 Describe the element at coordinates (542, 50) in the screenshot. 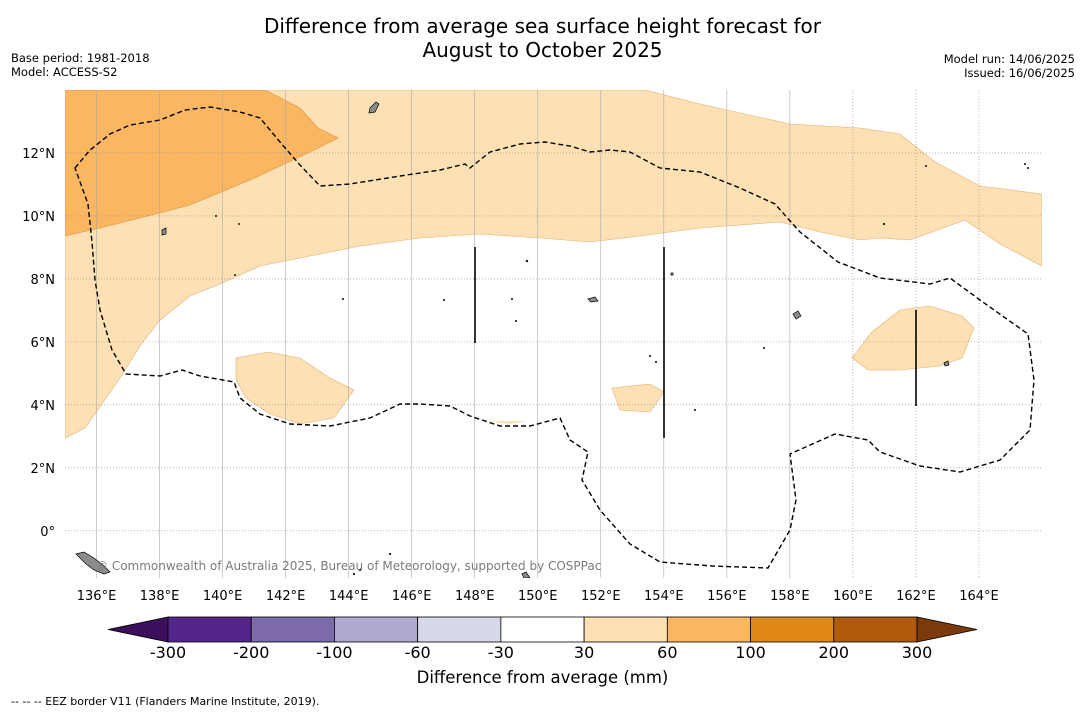

I see `title-line-2: August to October 2025` at that location.